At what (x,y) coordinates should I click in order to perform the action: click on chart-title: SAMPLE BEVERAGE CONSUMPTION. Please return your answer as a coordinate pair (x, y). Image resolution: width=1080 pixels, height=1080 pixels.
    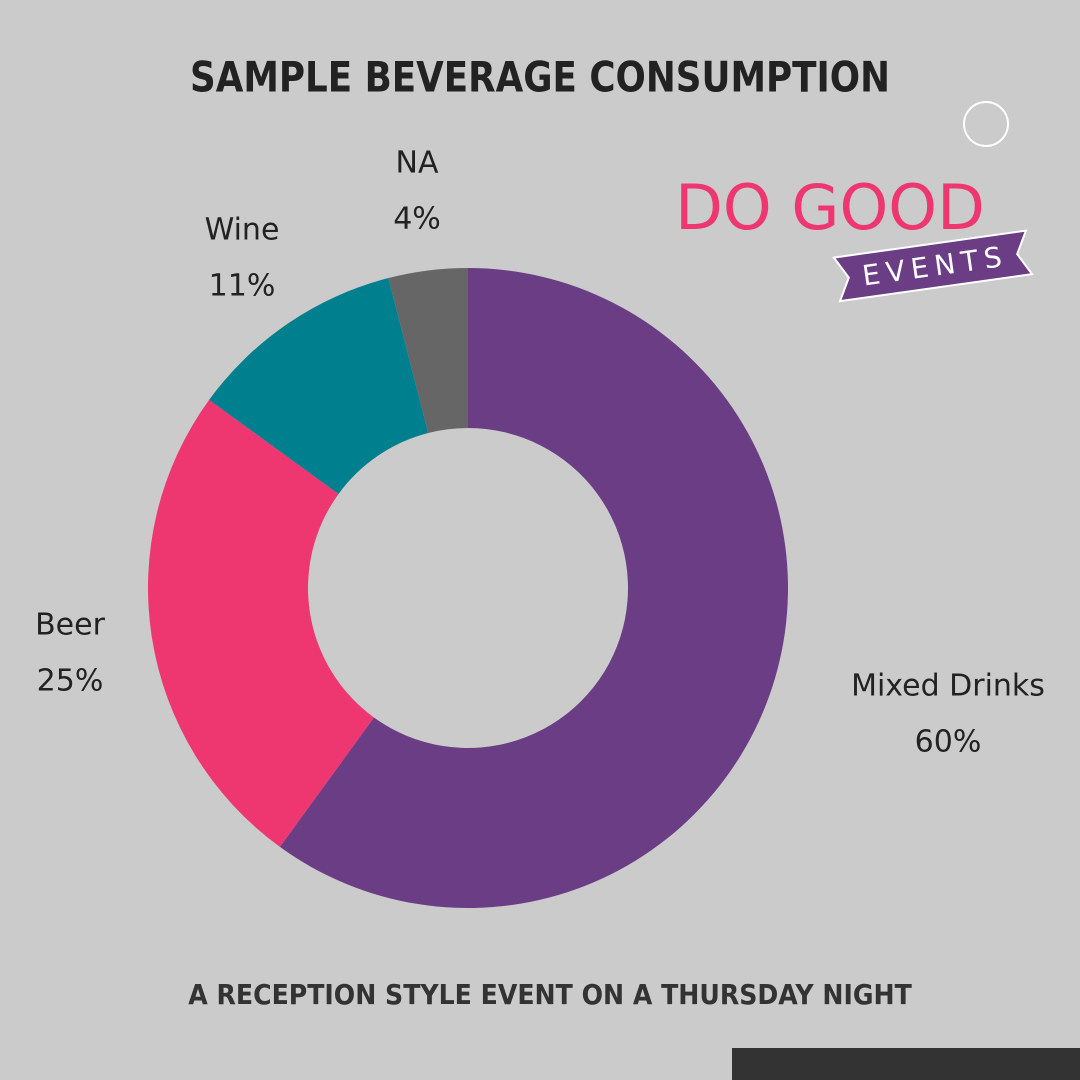
    Looking at the image, I should click on (540, 78).